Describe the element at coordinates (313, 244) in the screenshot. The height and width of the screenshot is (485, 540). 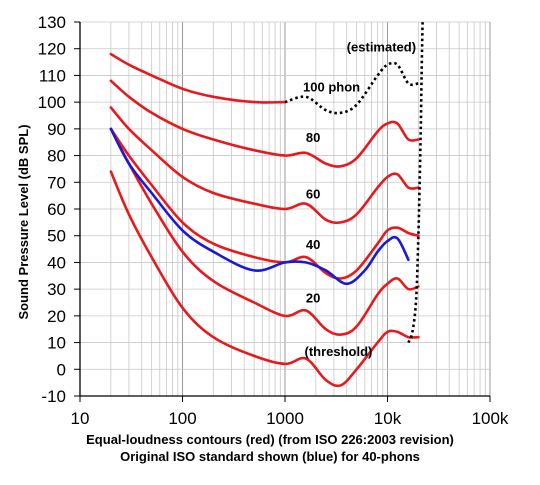
I see `annotation-label: 40` at that location.